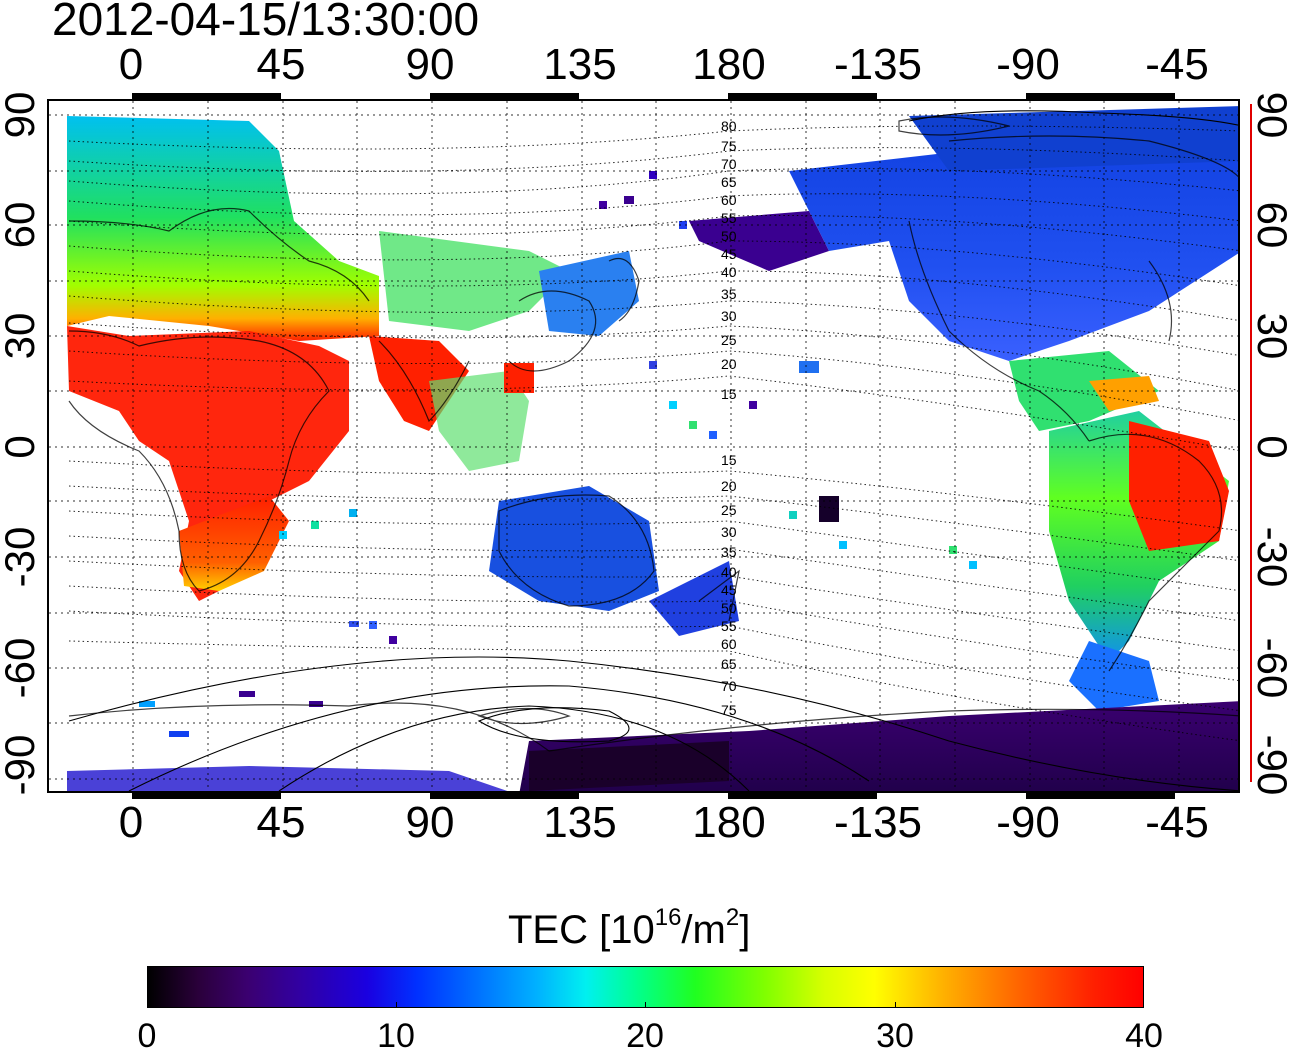 This screenshot has width=1292, height=1057. What do you see at coordinates (645, 987) in the screenshot?
I see `colorbar` at bounding box center [645, 987].